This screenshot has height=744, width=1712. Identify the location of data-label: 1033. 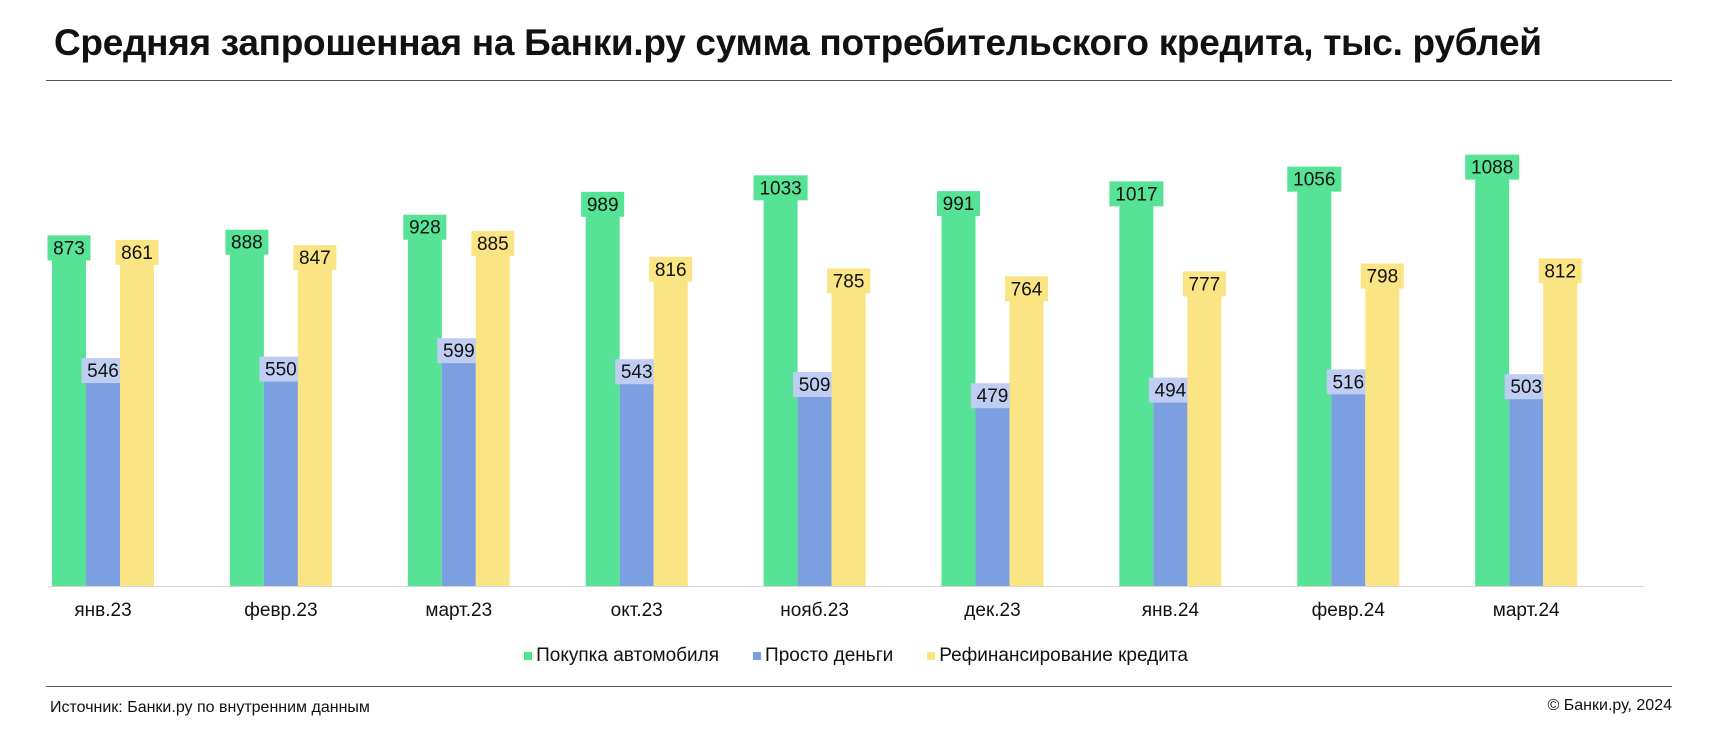
(780, 188).